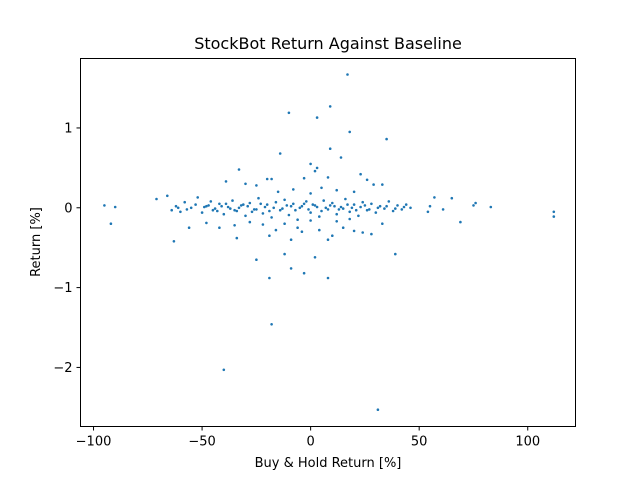 This screenshot has height=480, width=640. Describe the element at coordinates (62, 288) in the screenshot. I see `y-tick-label: −1` at that location.